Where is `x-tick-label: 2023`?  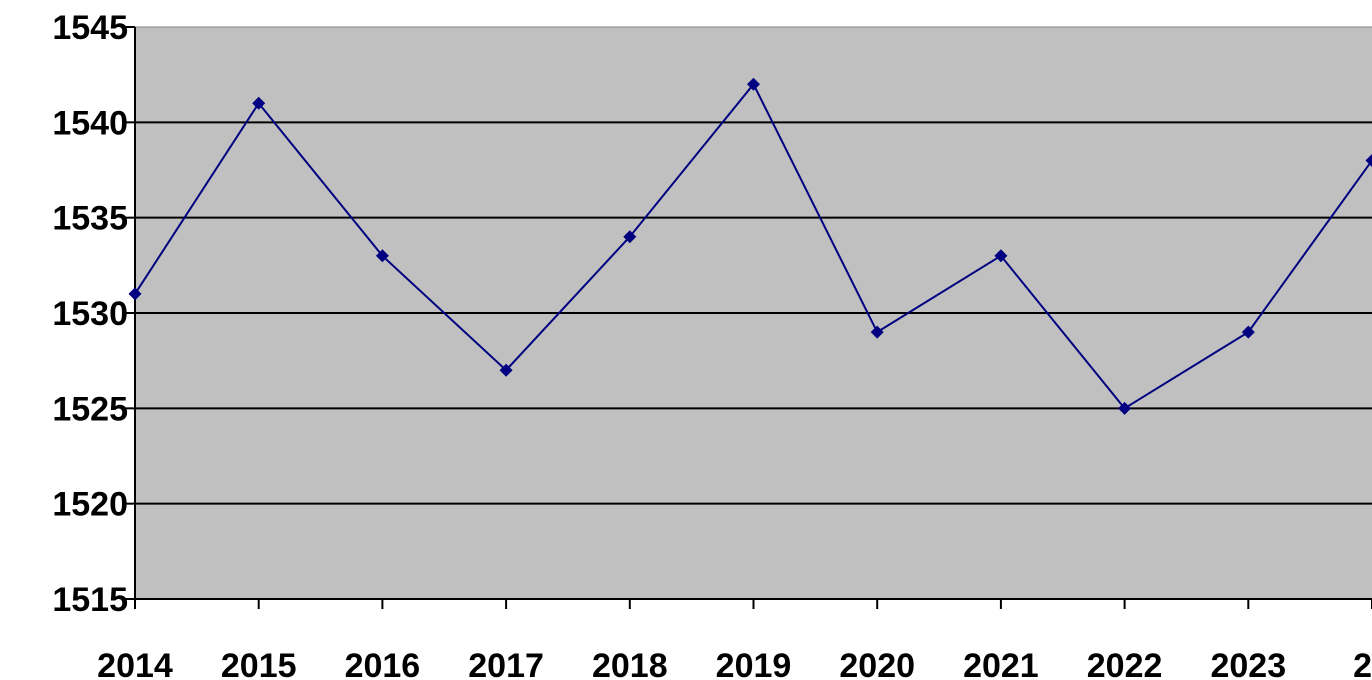
x-tick-label: 2023 is located at coordinates (1248, 663).